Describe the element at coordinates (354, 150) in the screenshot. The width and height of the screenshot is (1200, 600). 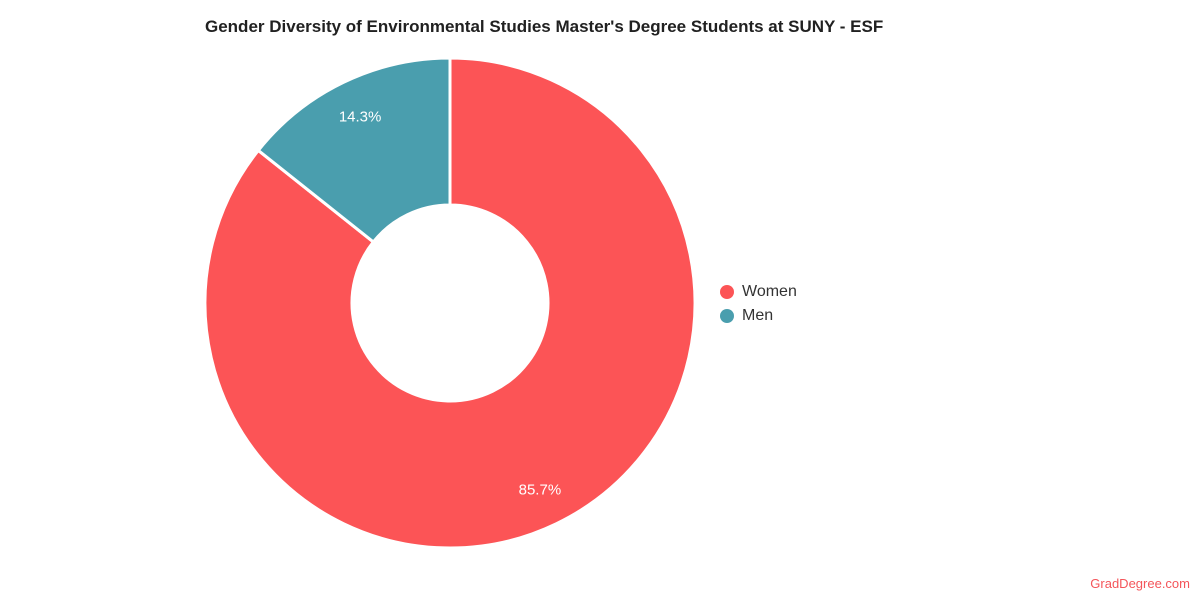
I see `pie-slice-men` at that location.